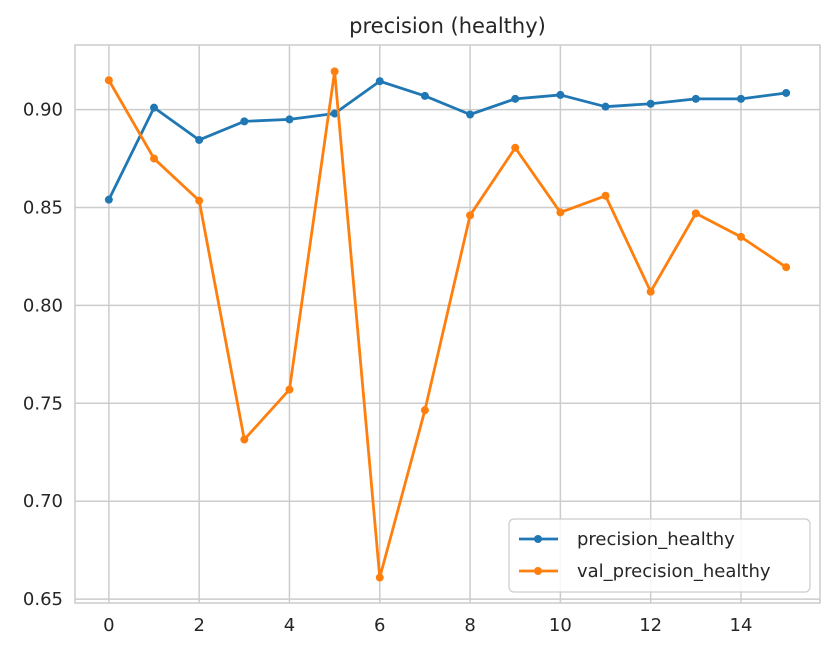 Image resolution: width=835 pixels, height=650 pixels. I want to click on y-tick-label: 0.85, so click(43, 208).